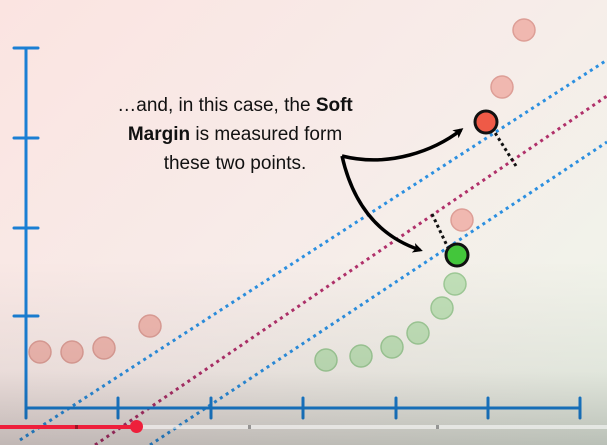 The width and height of the screenshot is (607, 445). I want to click on distance-connector-red, so click(504, 147).